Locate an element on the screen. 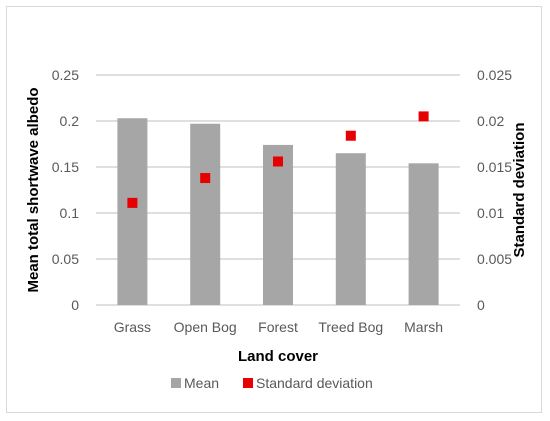  x-axis-title: Land cover is located at coordinates (278, 356).